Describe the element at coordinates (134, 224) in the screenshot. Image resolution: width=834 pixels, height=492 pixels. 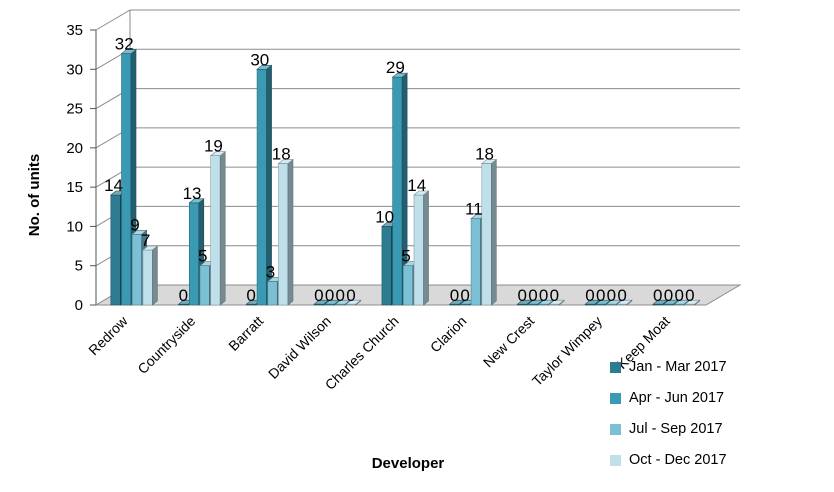
I see `data-label: 9` at that location.